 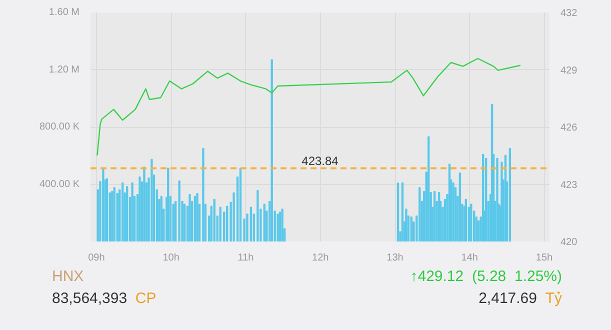 I want to click on y-tick-label: 1.20 M, so click(x=64, y=70).